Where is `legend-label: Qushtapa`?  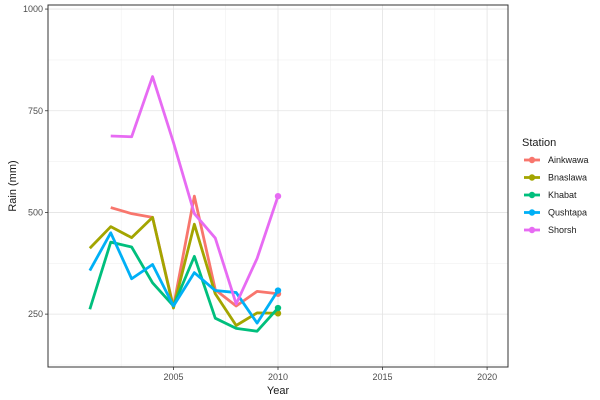 legend-label: Qushtapa is located at coordinates (567, 213).